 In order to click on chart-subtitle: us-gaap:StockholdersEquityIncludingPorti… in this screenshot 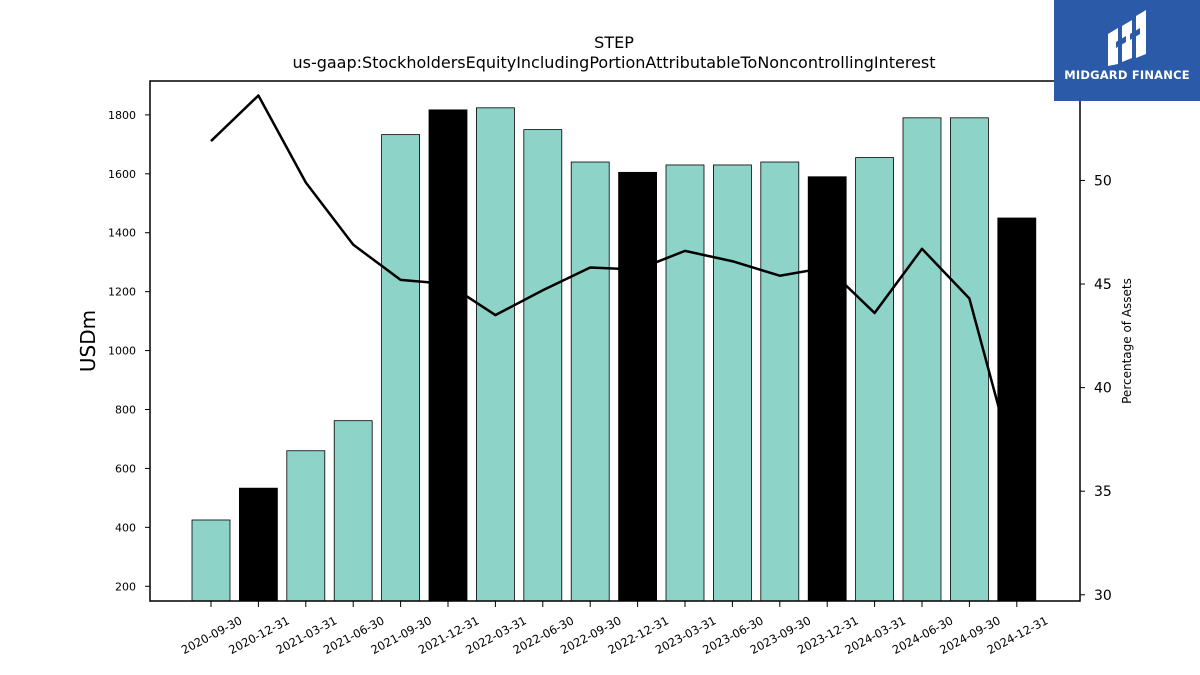, I will do `click(613, 62)`.